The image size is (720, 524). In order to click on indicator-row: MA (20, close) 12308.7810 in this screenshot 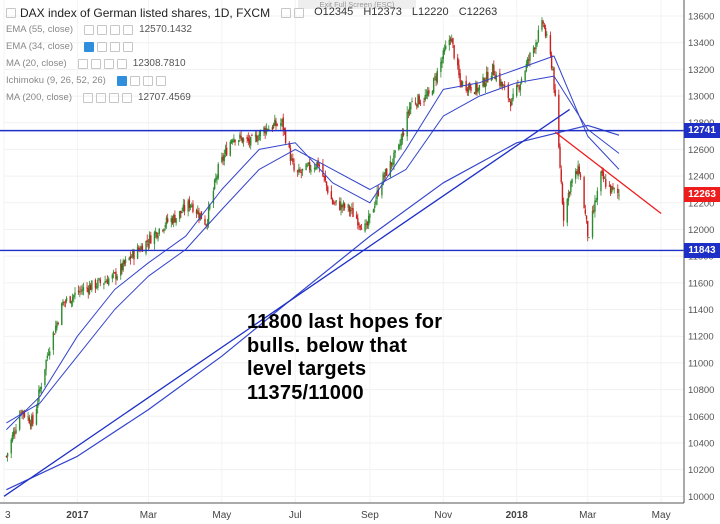, I will do `click(255, 63)`.